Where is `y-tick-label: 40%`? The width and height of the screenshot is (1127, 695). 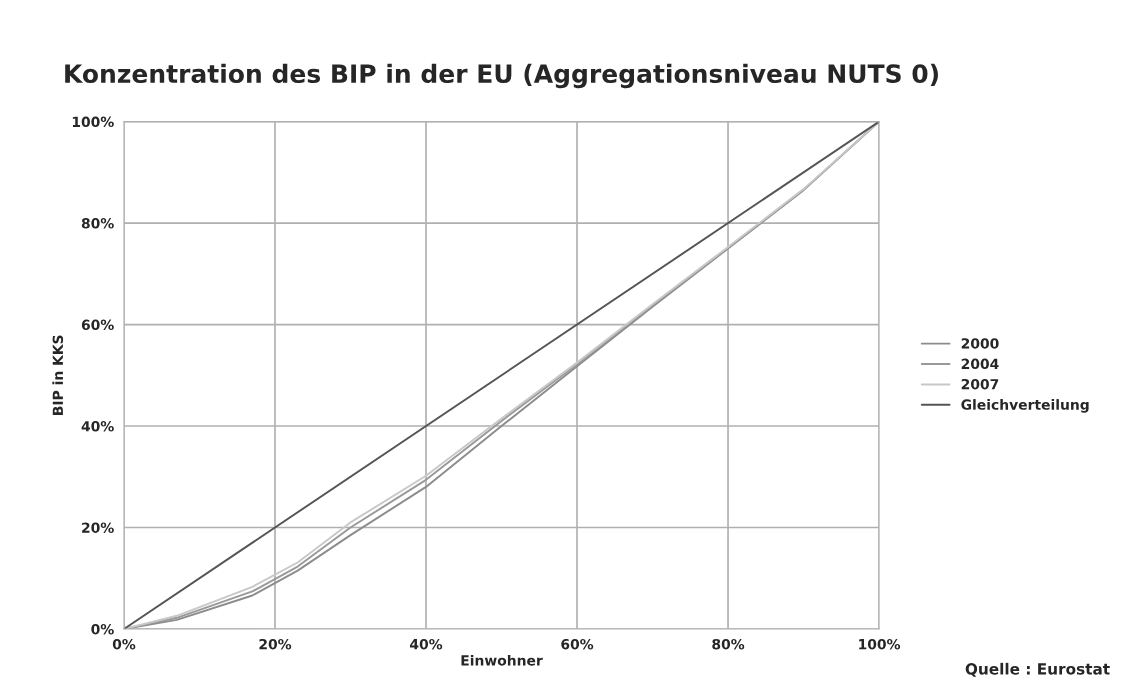
y-tick-label: 40% is located at coordinates (97, 426).